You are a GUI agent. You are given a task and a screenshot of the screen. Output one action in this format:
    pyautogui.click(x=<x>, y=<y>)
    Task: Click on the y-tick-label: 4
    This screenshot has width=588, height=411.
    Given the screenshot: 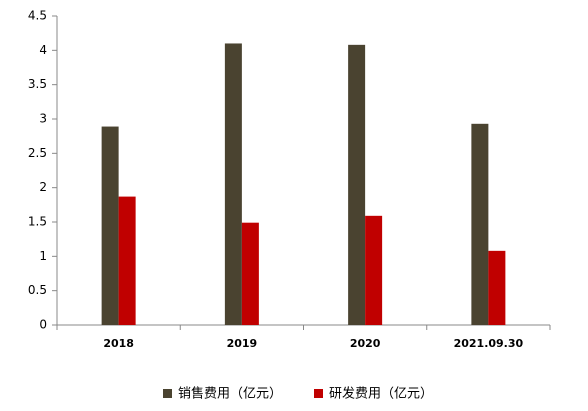 What is the action you would take?
    pyautogui.click(x=43, y=50)
    